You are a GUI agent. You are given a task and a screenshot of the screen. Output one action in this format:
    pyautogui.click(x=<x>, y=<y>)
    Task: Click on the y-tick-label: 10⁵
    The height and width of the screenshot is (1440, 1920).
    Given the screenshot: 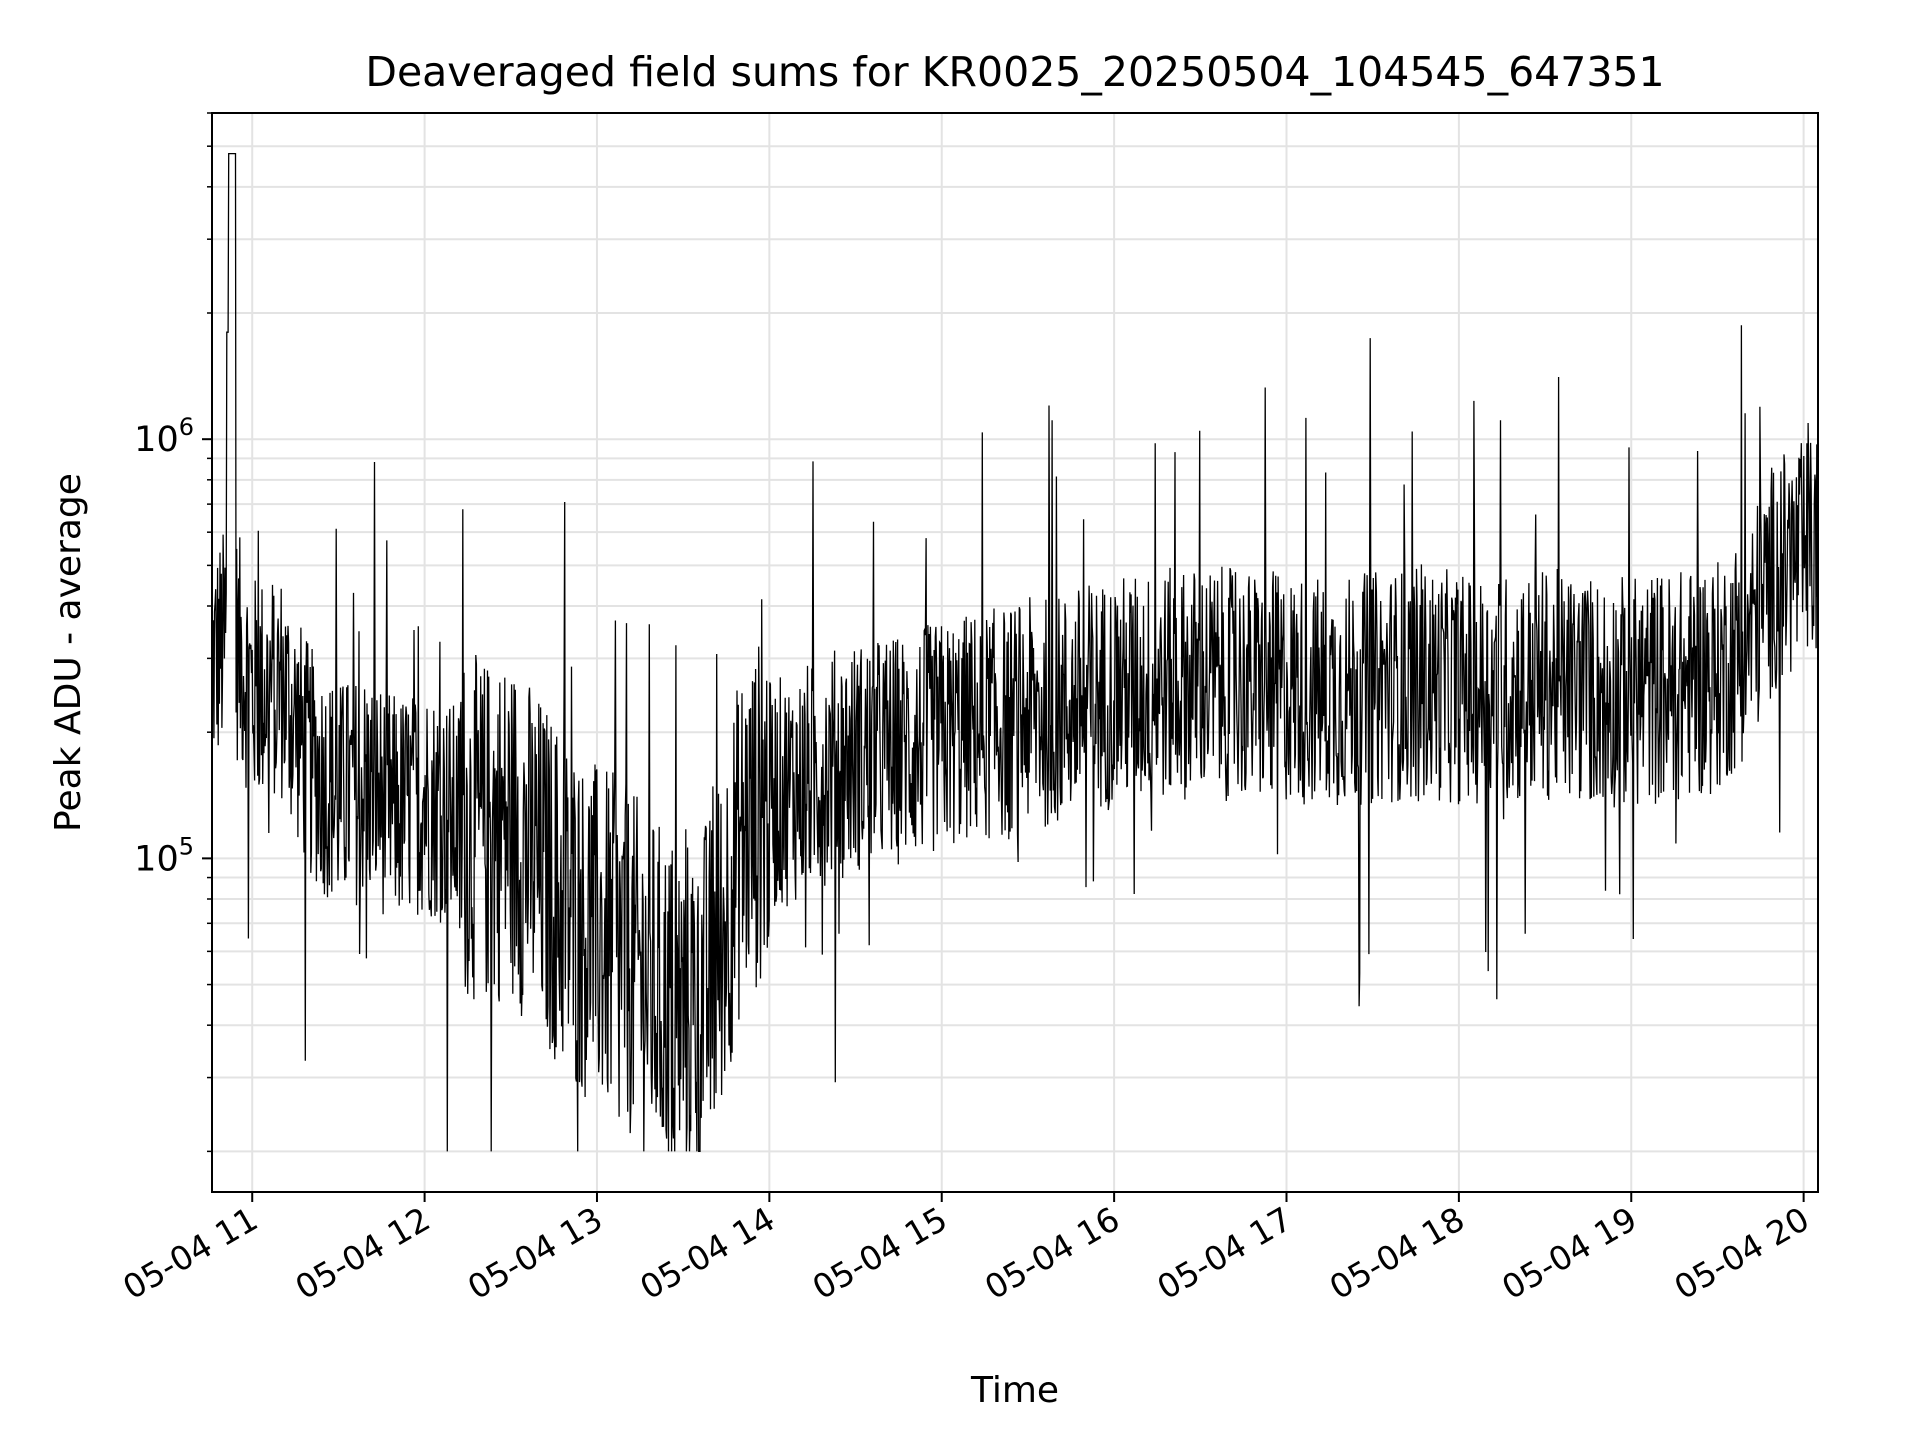 What is the action you would take?
    pyautogui.click(x=164, y=855)
    